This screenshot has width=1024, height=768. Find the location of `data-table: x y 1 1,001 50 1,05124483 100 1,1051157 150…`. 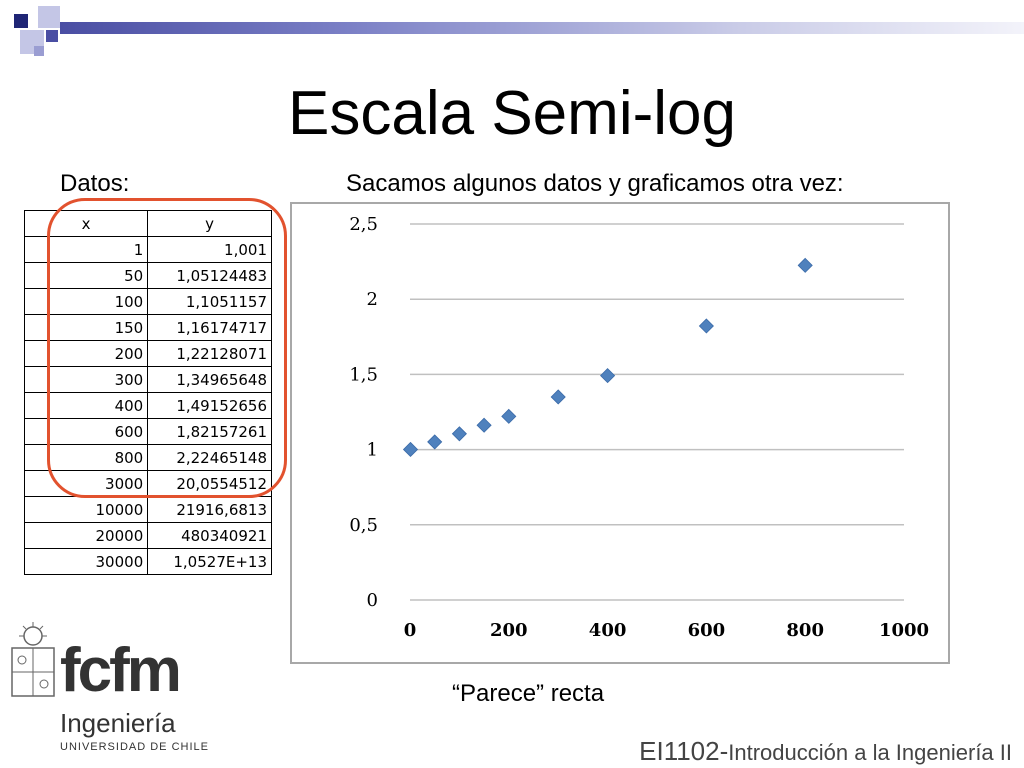

data-table: x y 1 1,001 50 1,05124483 100 1,1051157 150… is located at coordinates (147, 392).